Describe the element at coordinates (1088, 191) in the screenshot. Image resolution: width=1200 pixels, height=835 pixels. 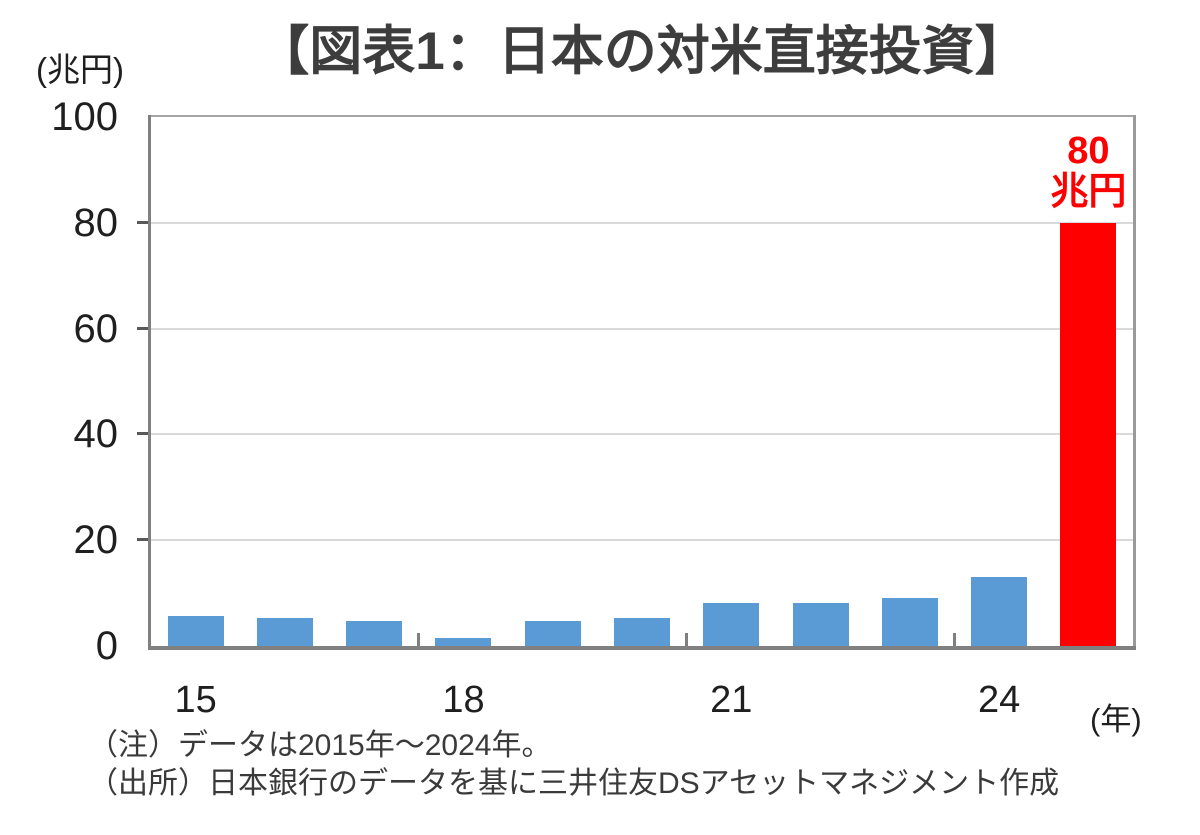
I see `highlight-bar-unit: 兆円` at that location.